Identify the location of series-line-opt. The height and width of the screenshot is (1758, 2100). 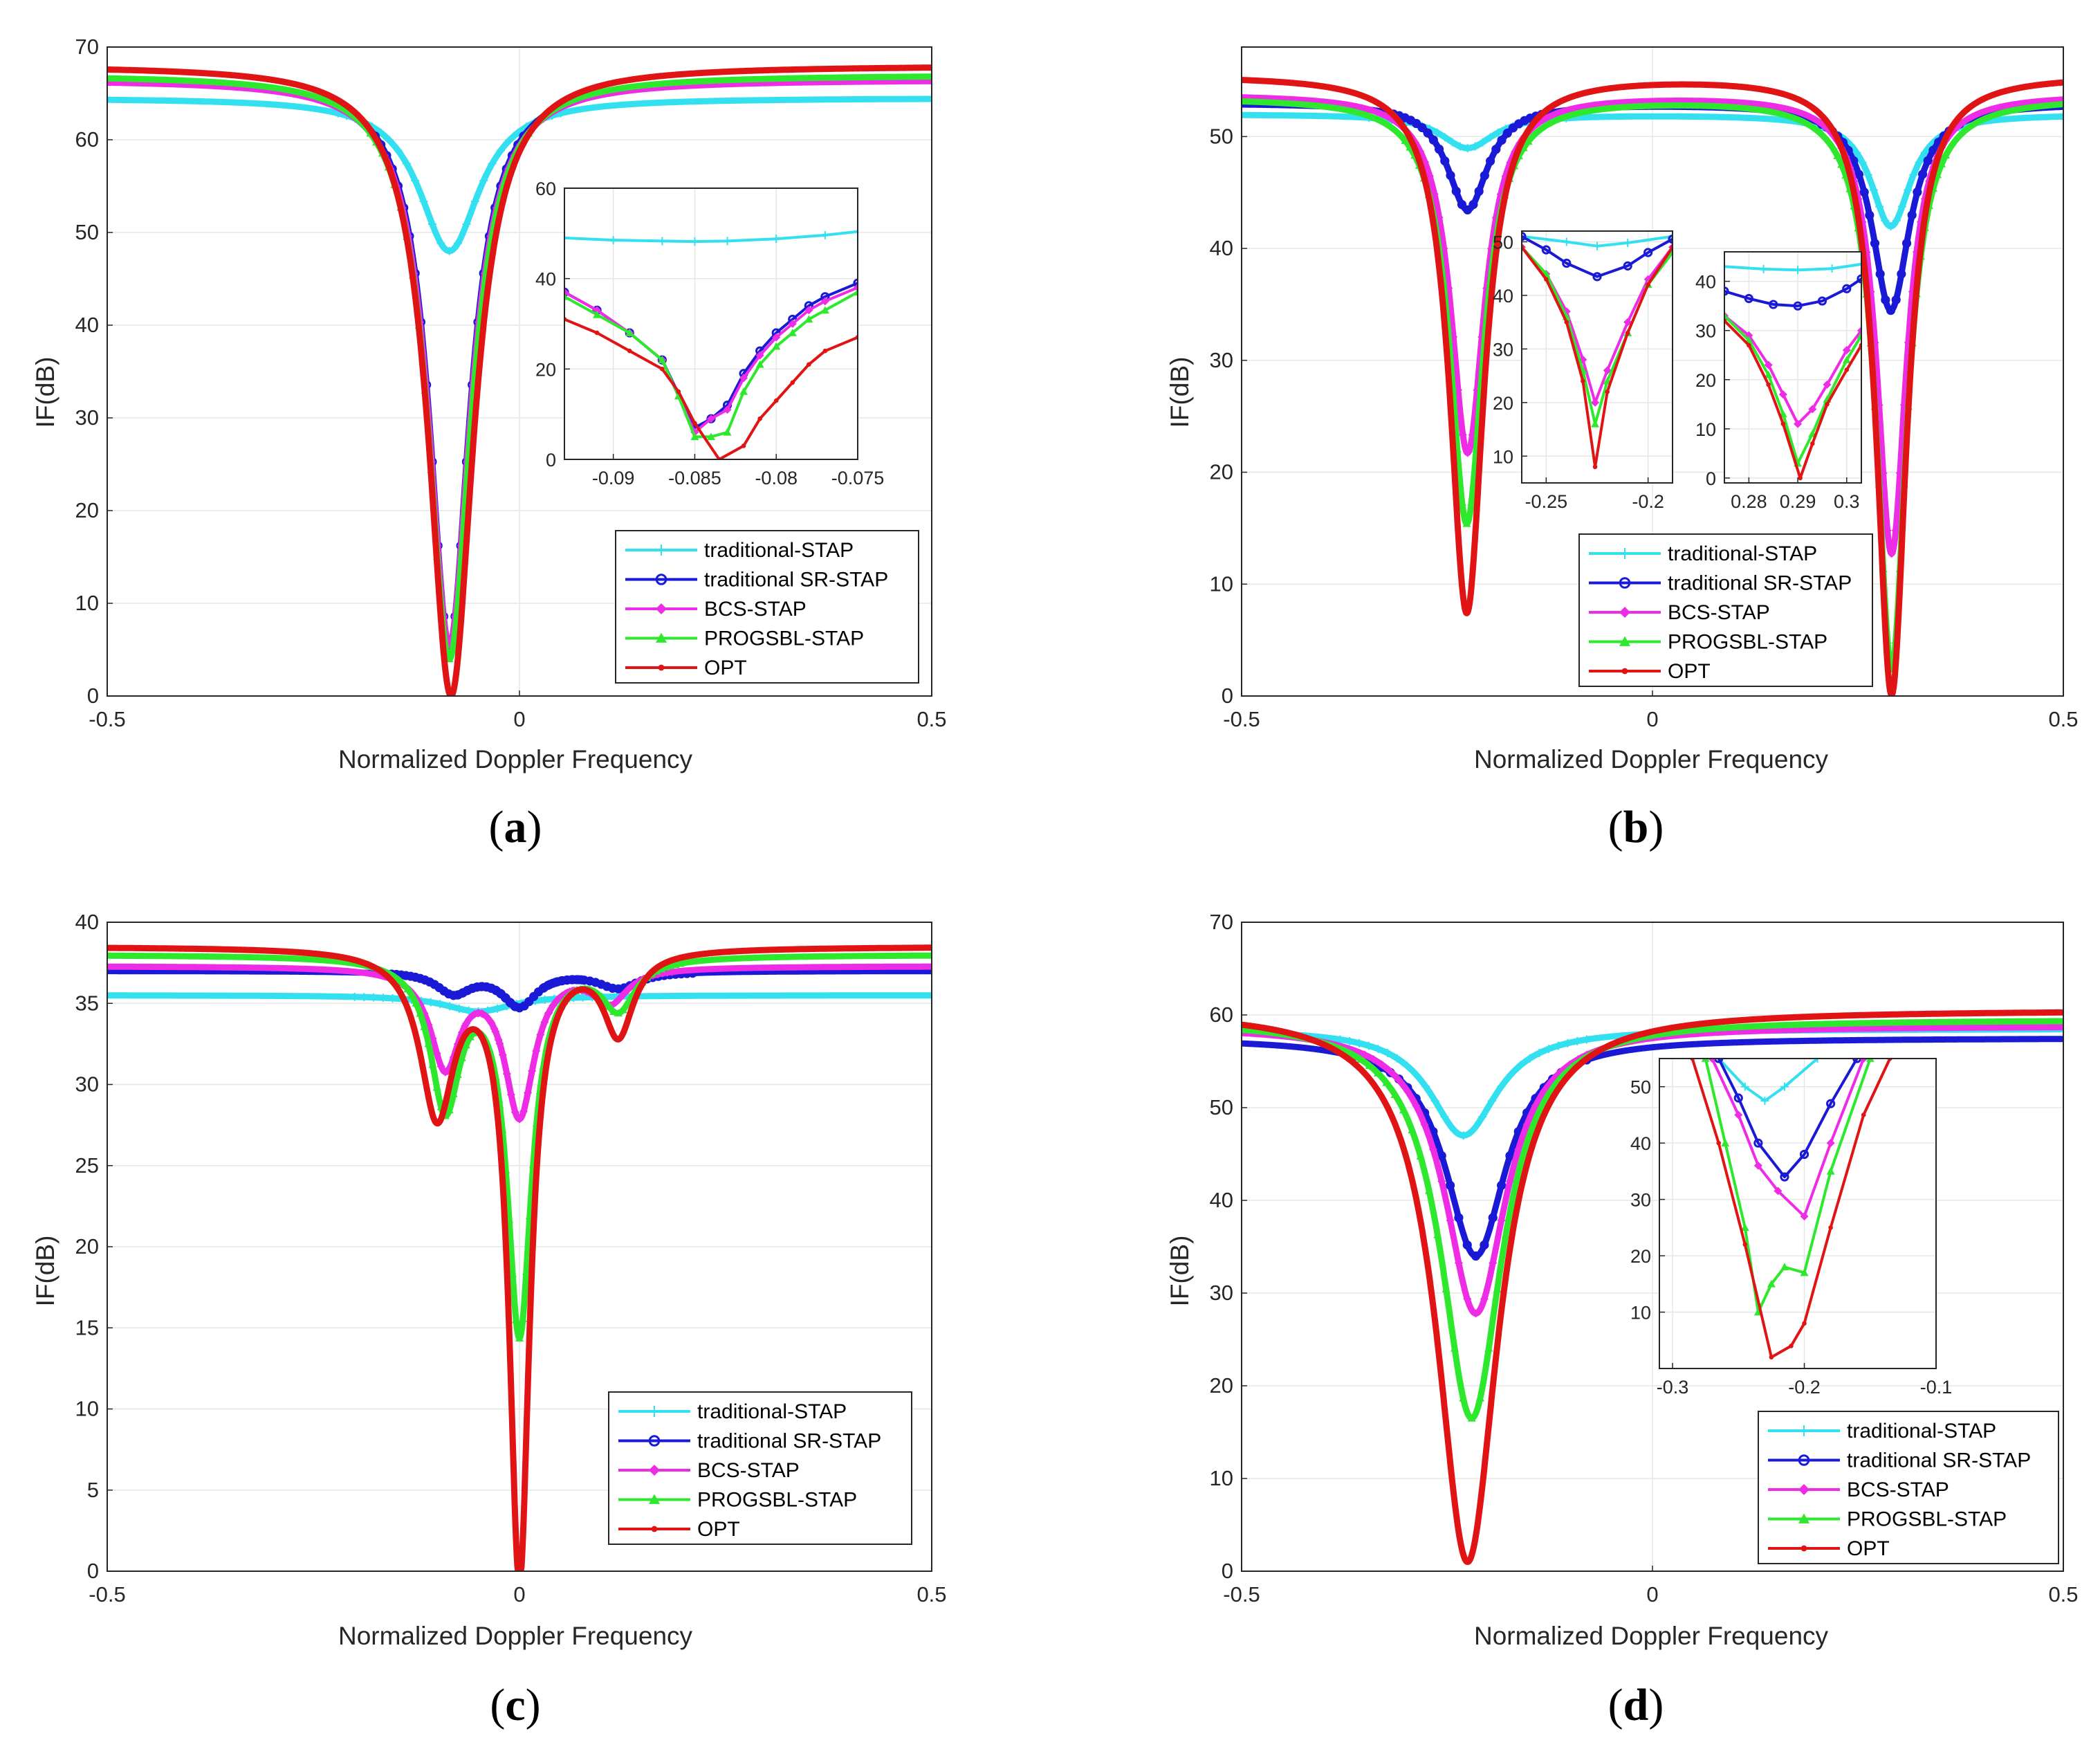
(1652, 1287).